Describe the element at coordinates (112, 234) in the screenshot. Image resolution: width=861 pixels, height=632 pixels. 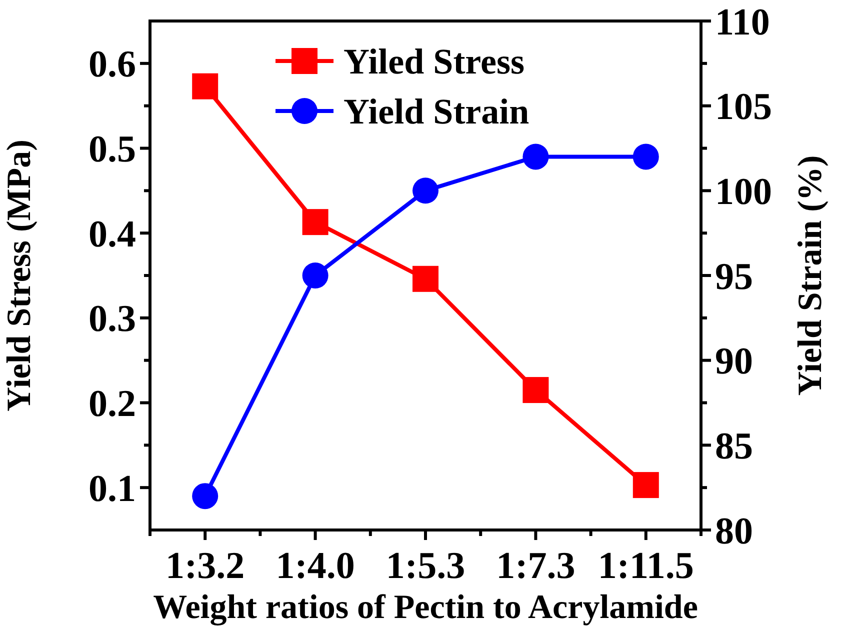
I see `y-tick-label: 0.4` at that location.